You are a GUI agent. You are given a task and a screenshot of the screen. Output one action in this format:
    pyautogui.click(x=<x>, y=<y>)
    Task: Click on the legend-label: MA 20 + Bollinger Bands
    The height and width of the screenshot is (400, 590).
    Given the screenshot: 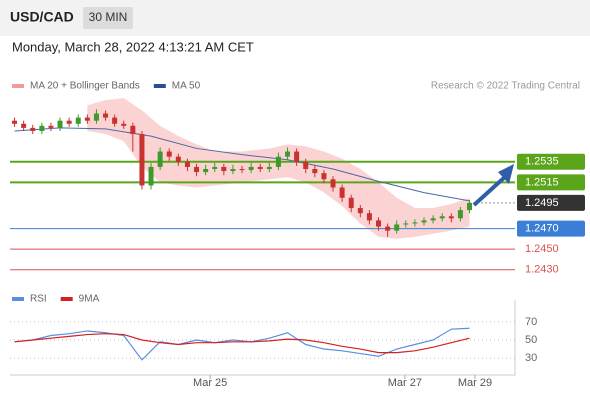 What is the action you would take?
    pyautogui.click(x=85, y=86)
    